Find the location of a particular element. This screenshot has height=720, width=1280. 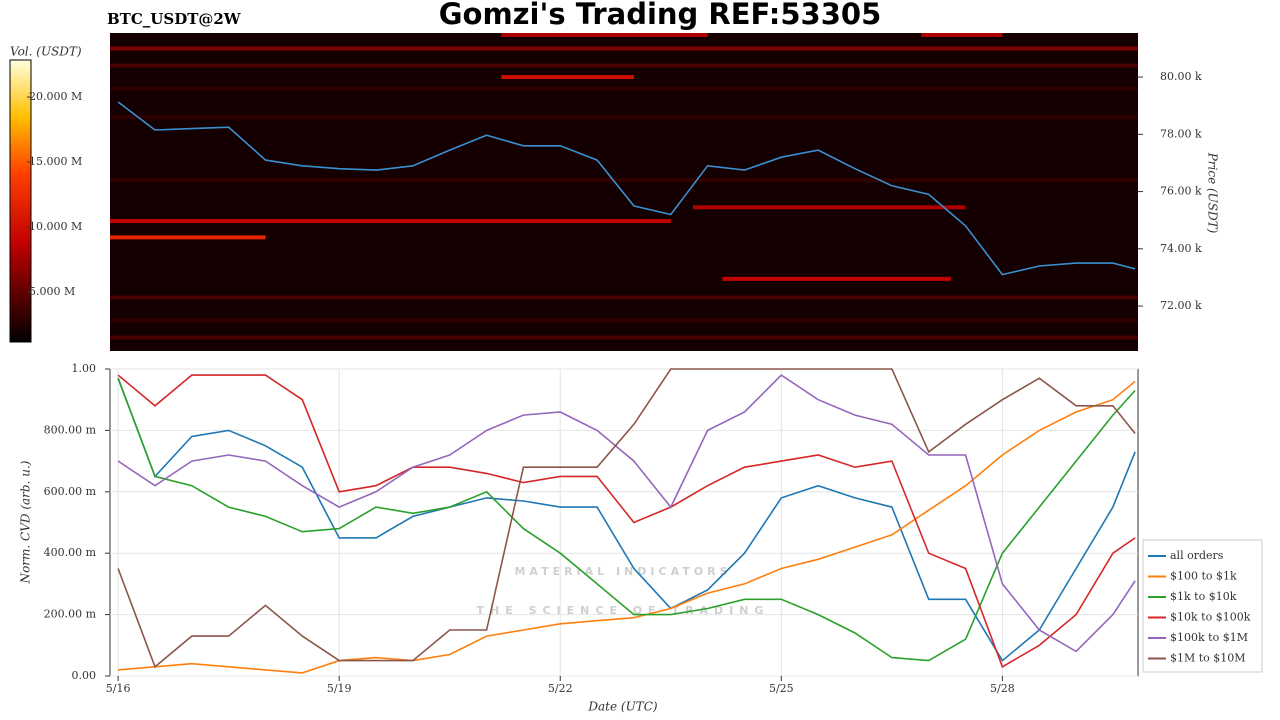

watermark: THE SCIENCE OF TRADING is located at coordinates (623, 610).